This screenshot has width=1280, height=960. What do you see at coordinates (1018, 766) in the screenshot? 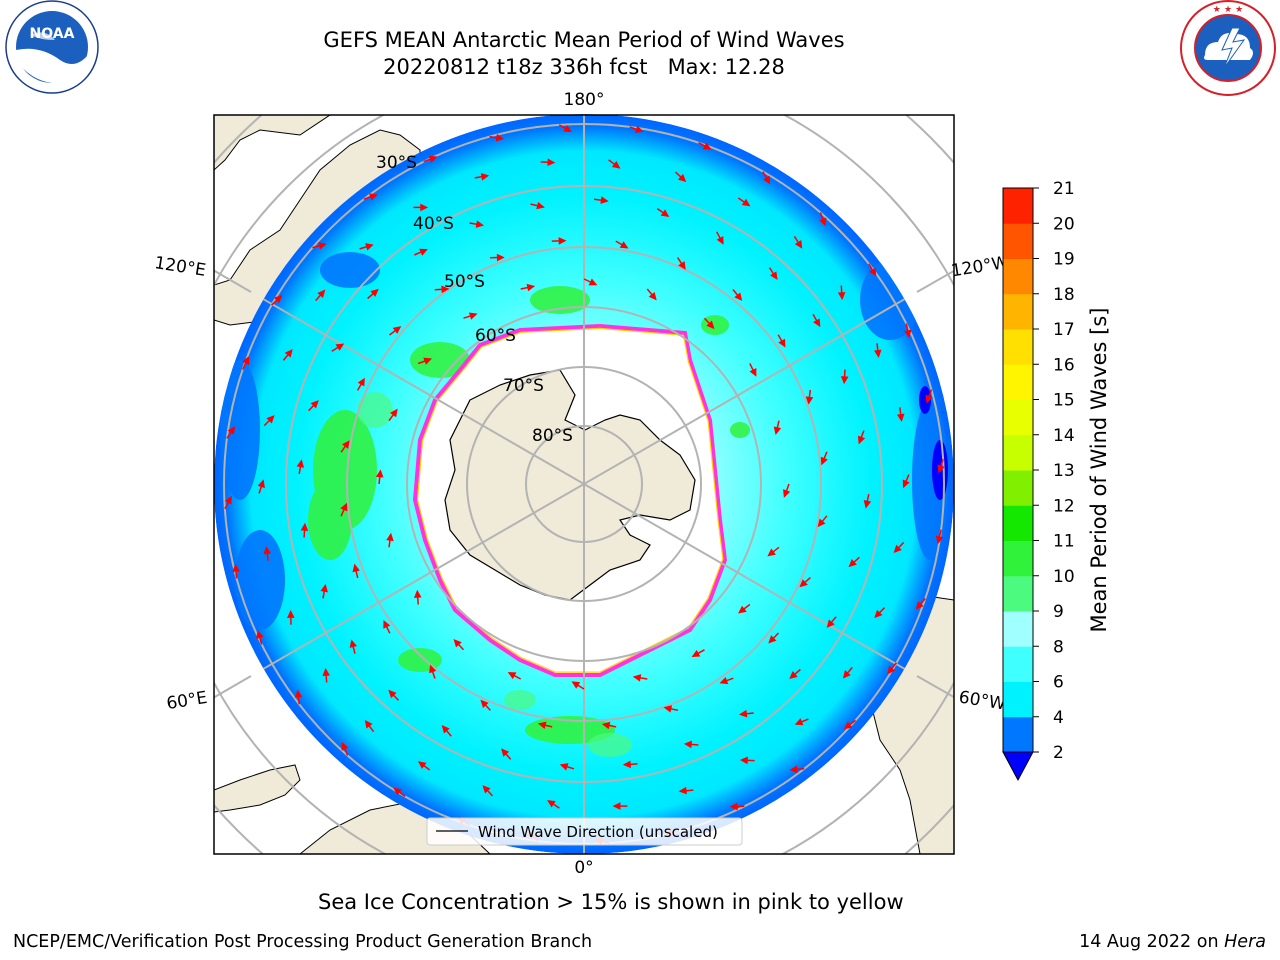
I see `colorbar-under-triangle` at bounding box center [1018, 766].